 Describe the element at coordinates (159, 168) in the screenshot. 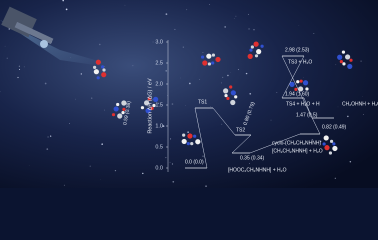

I see `y-tick-label: 0.0` at that location.